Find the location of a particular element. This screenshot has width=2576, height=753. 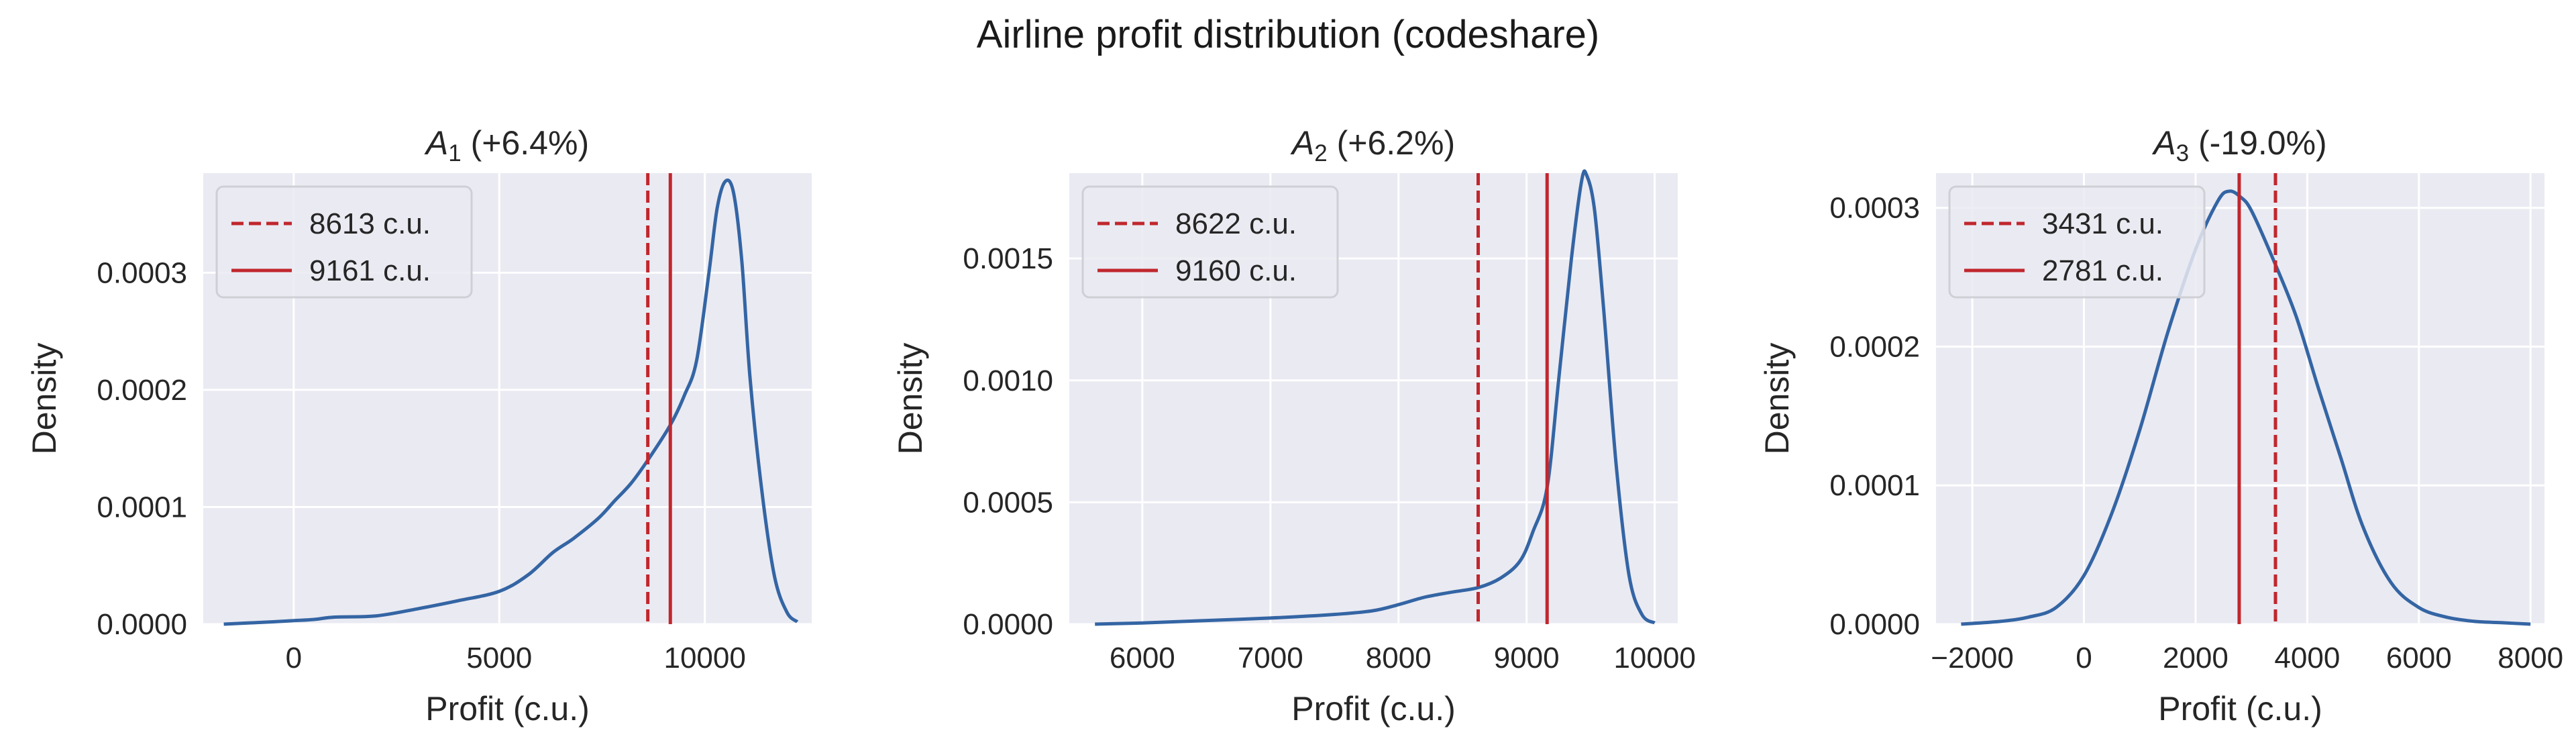

legend: 8613 c.u. 9161 c.u. is located at coordinates (344, 242).